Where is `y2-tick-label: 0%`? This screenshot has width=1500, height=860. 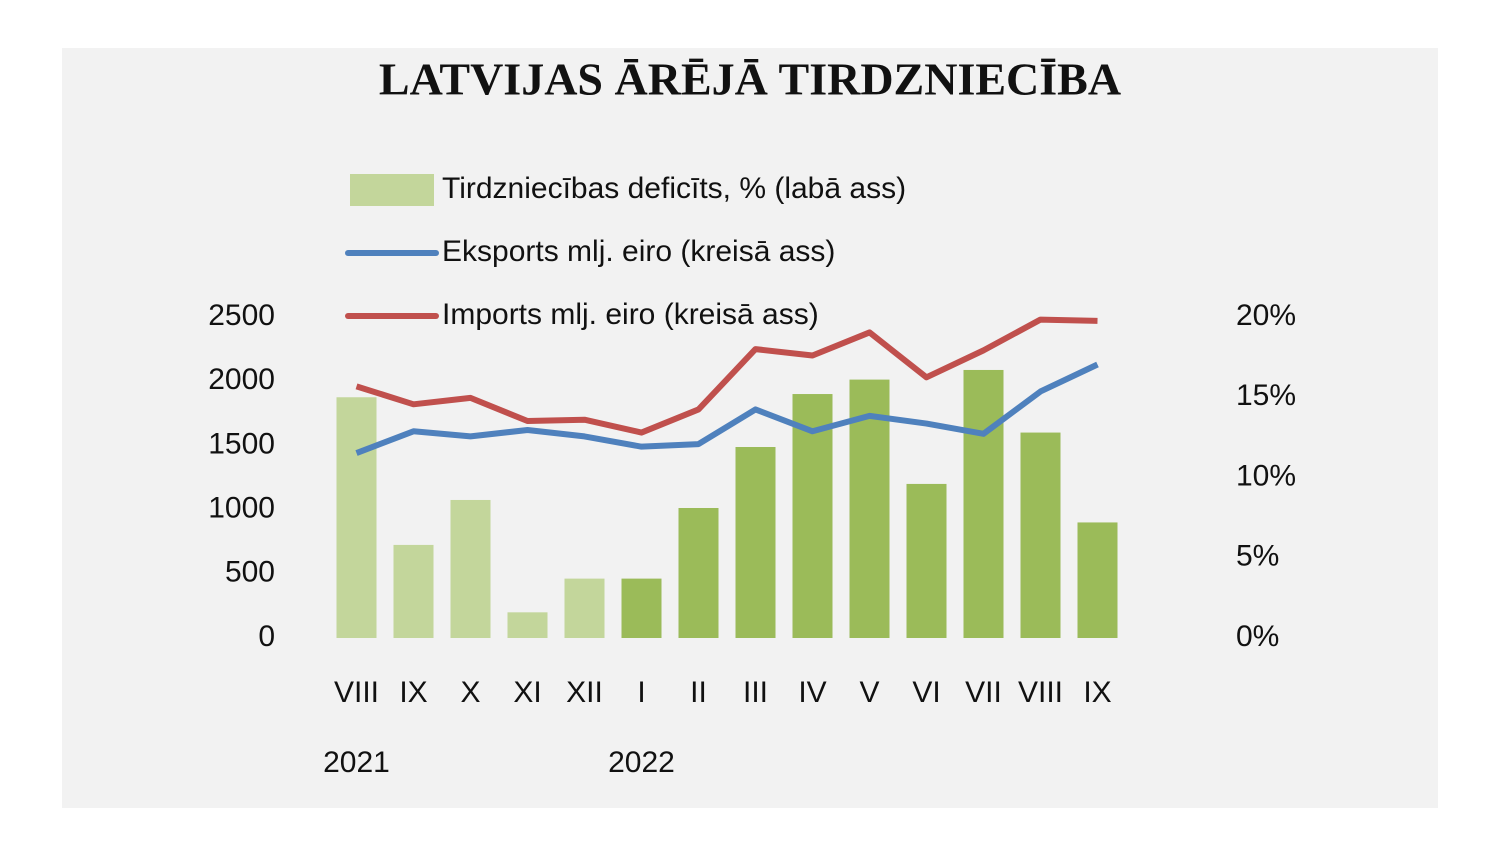 y2-tick-label: 0% is located at coordinates (1257, 636).